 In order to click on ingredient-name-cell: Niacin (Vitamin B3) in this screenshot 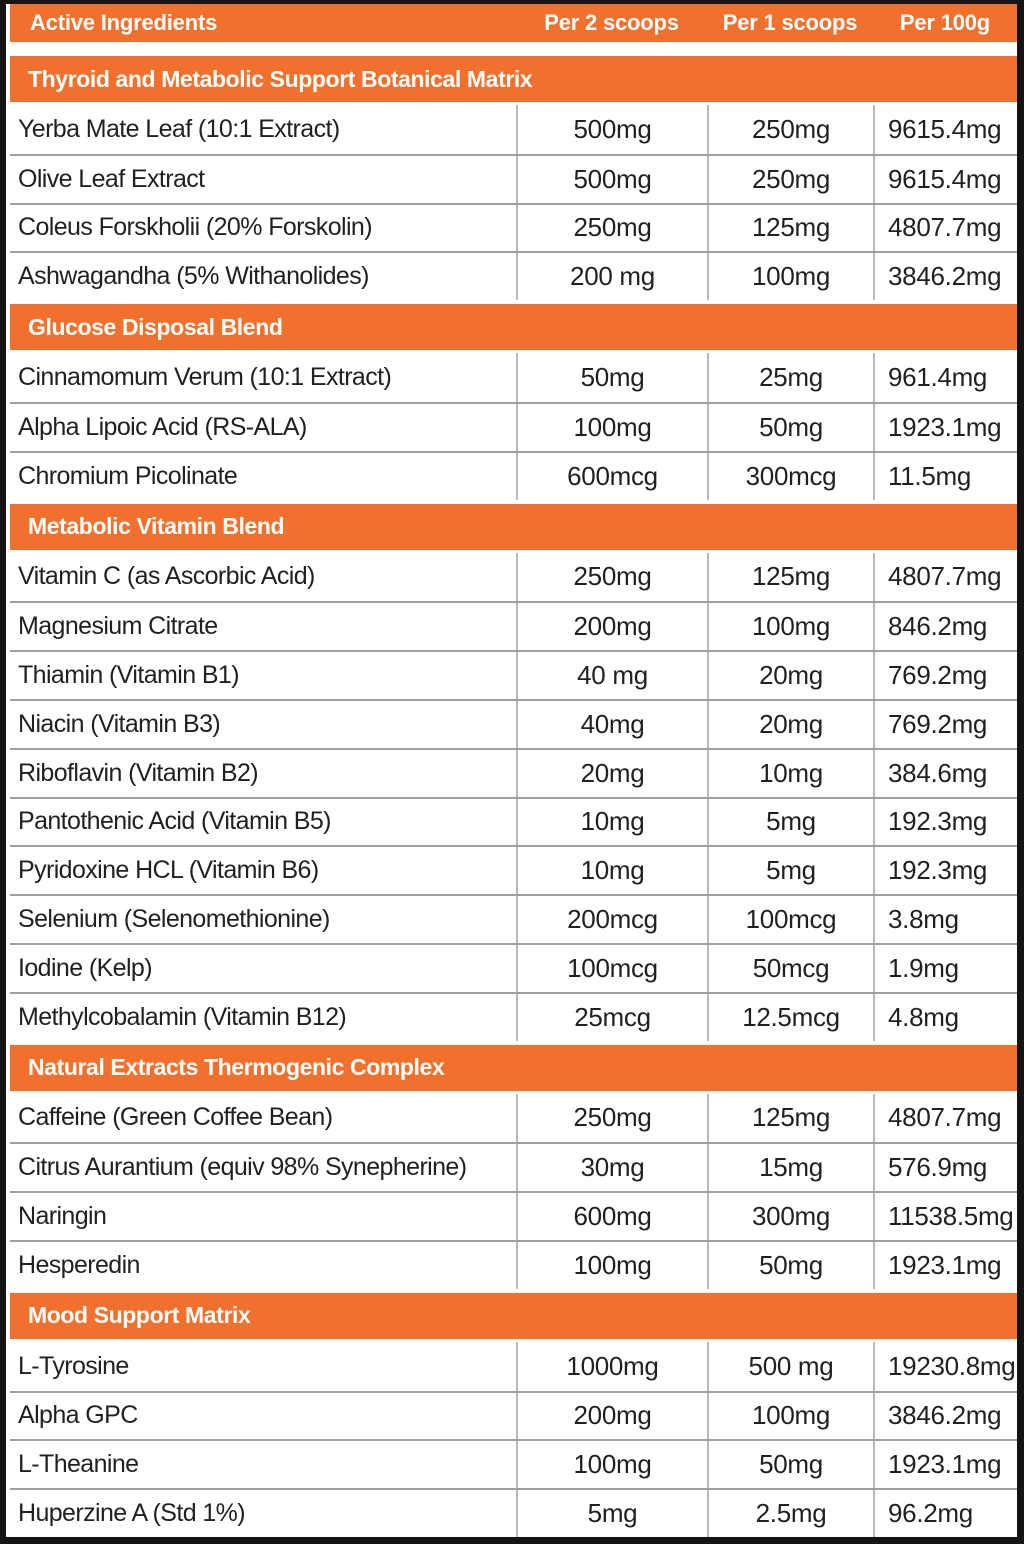, I will do `click(119, 723)`.